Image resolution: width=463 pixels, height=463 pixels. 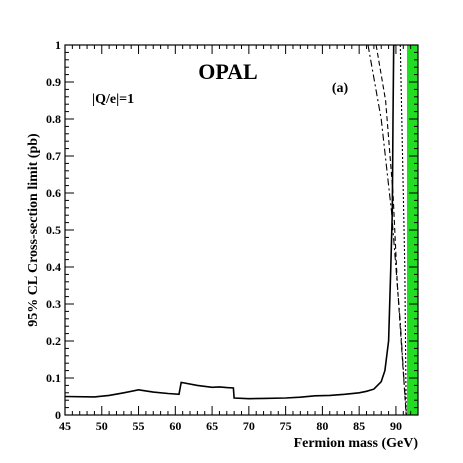 I want to click on x-tick-label: 65, so click(x=212, y=426).